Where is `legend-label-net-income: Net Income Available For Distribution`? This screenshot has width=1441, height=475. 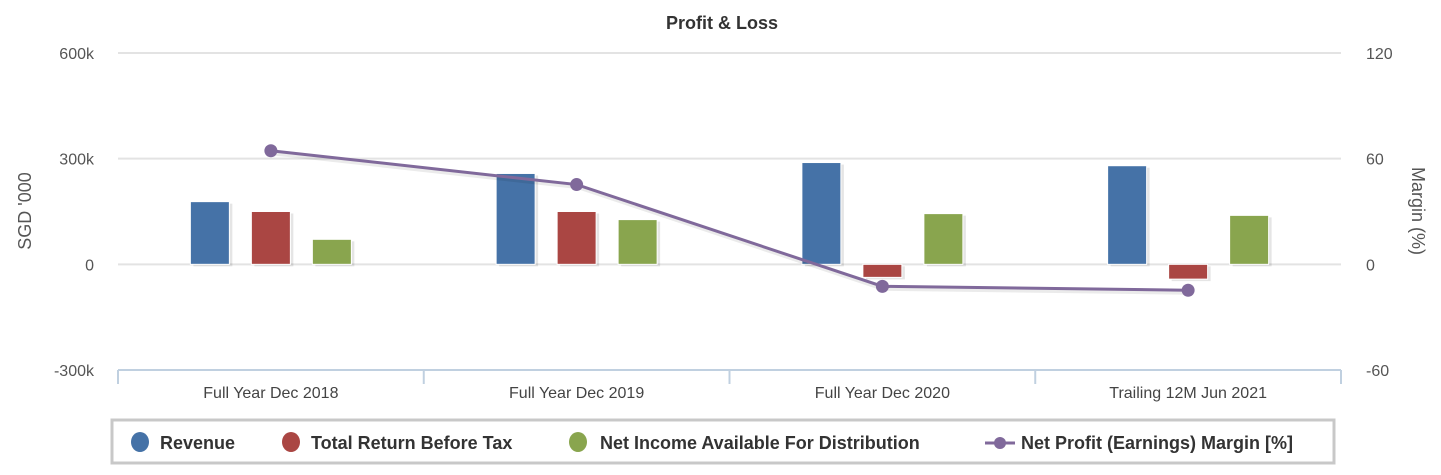 legend-label-net-income: Net Income Available For Distribution is located at coordinates (760, 443).